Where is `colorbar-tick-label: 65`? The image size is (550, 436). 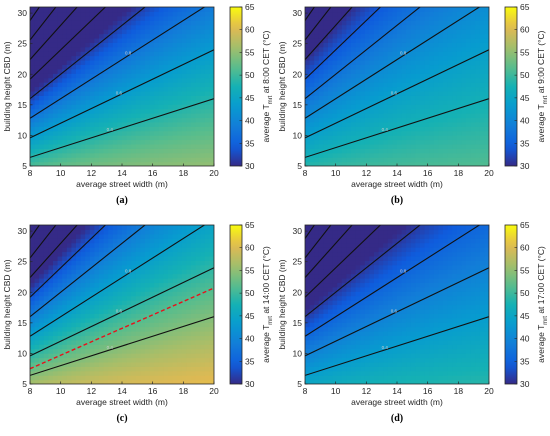
colorbar-tick-label: 65 is located at coordinates (525, 7).